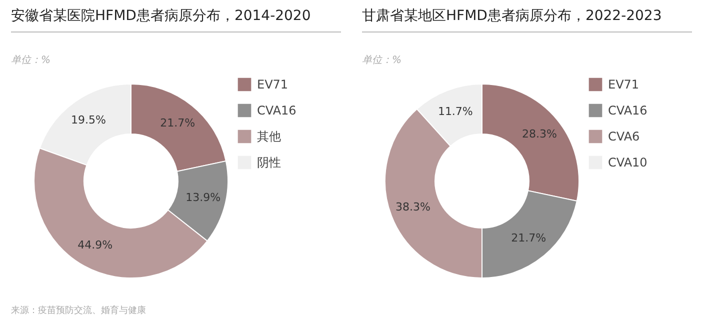 This screenshot has height=328, width=720. Describe the element at coordinates (269, 137) in the screenshot. I see `legend-label: 其他` at that location.